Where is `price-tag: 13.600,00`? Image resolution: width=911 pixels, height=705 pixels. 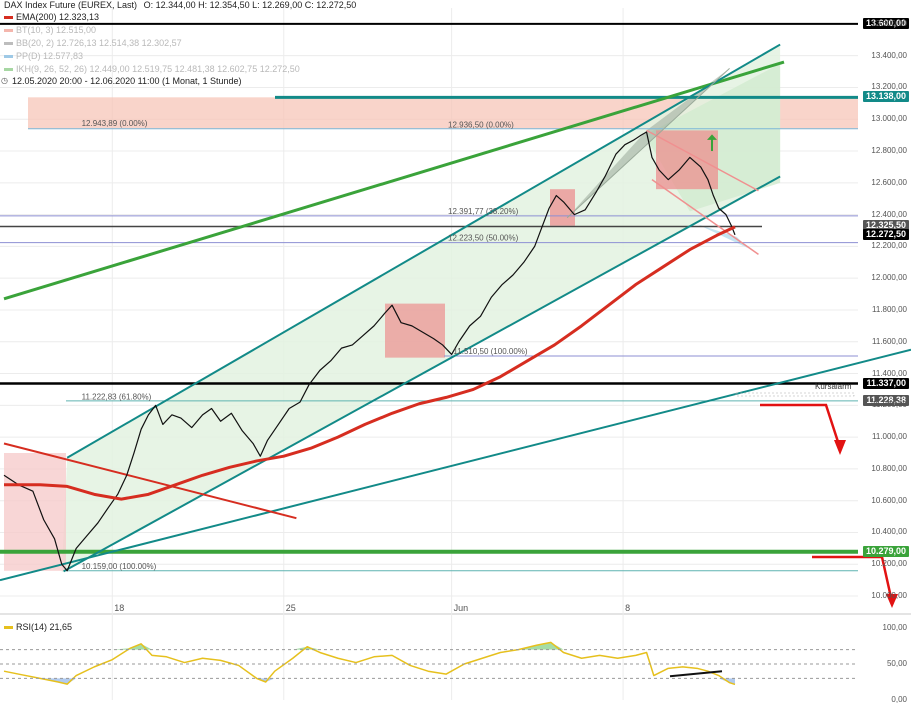 price-tag: 13.600,00 is located at coordinates (885, 23).